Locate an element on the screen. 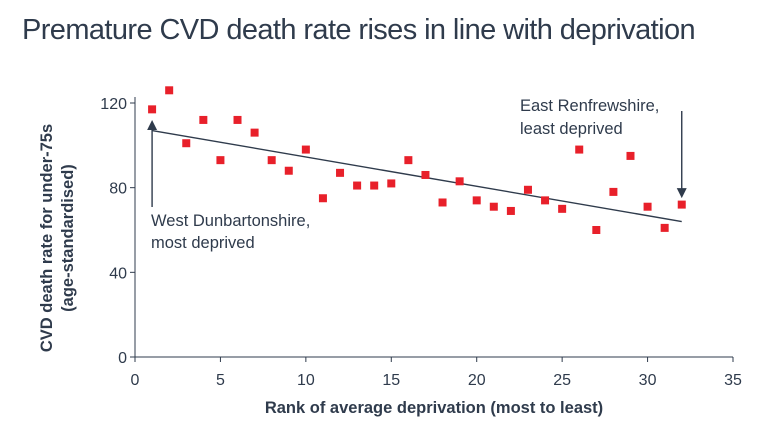 The height and width of the screenshot is (435, 770). x-tick-label: 0 is located at coordinates (135, 380).